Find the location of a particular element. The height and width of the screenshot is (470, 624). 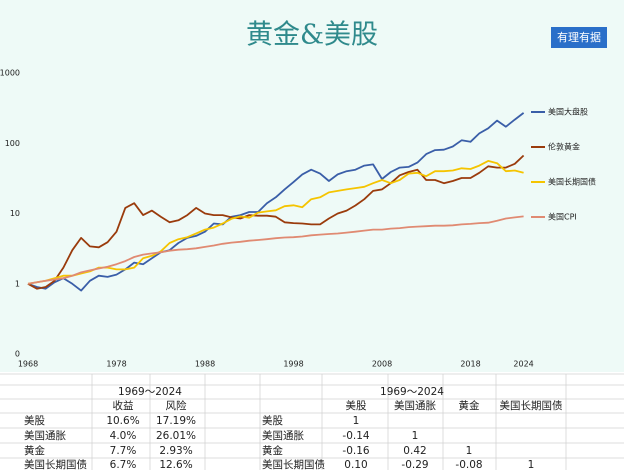

badge-bg is located at coordinates (579, 37).